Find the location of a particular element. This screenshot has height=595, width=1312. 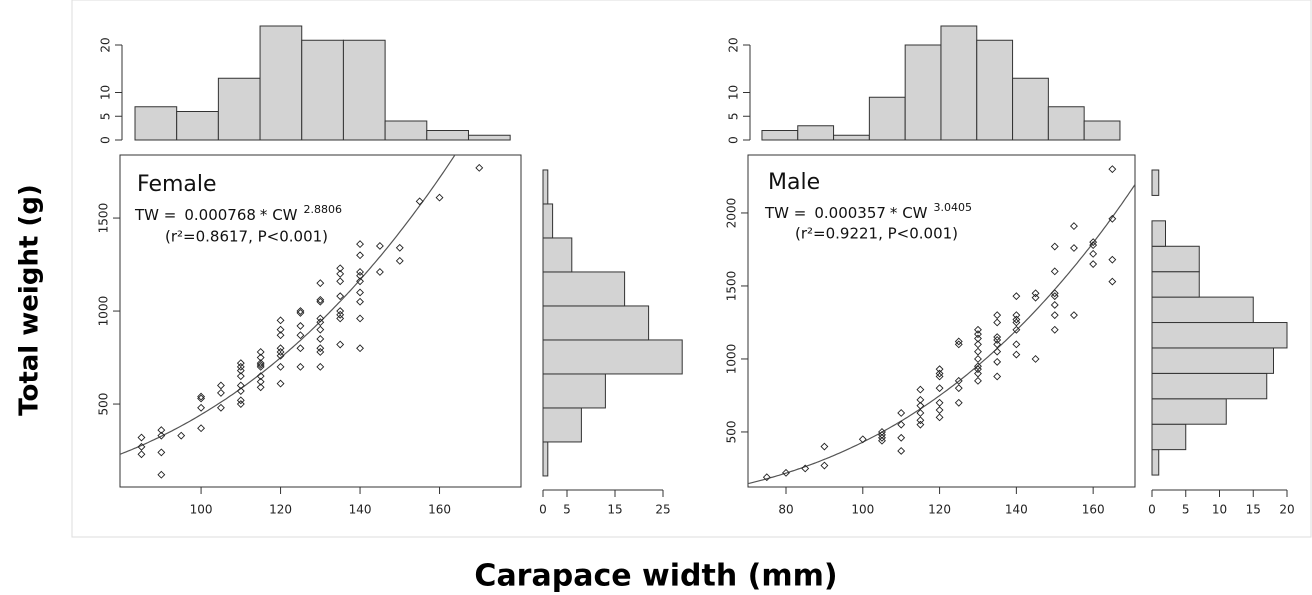

y-tick-label: 1000 is located at coordinates (104, 311).